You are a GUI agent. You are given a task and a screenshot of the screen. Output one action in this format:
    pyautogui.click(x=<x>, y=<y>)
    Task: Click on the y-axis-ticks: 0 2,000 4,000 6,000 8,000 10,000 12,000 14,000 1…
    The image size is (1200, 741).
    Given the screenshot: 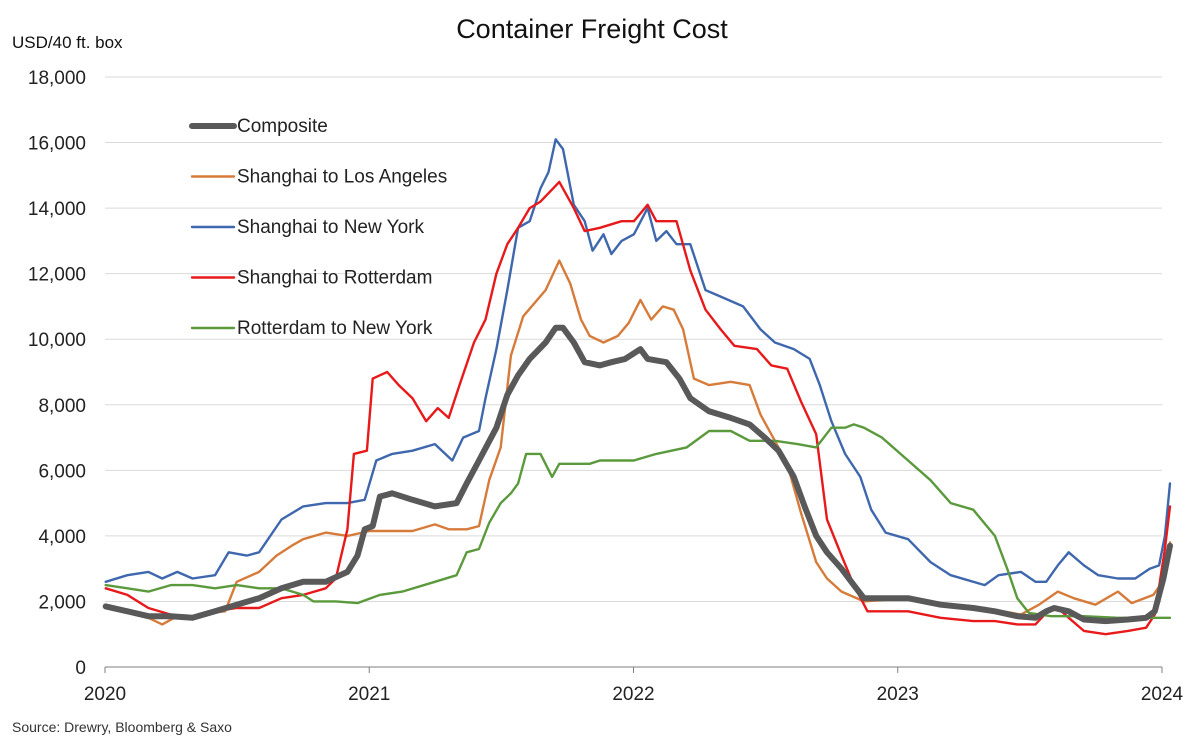 What is the action you would take?
    pyautogui.click(x=57, y=373)
    